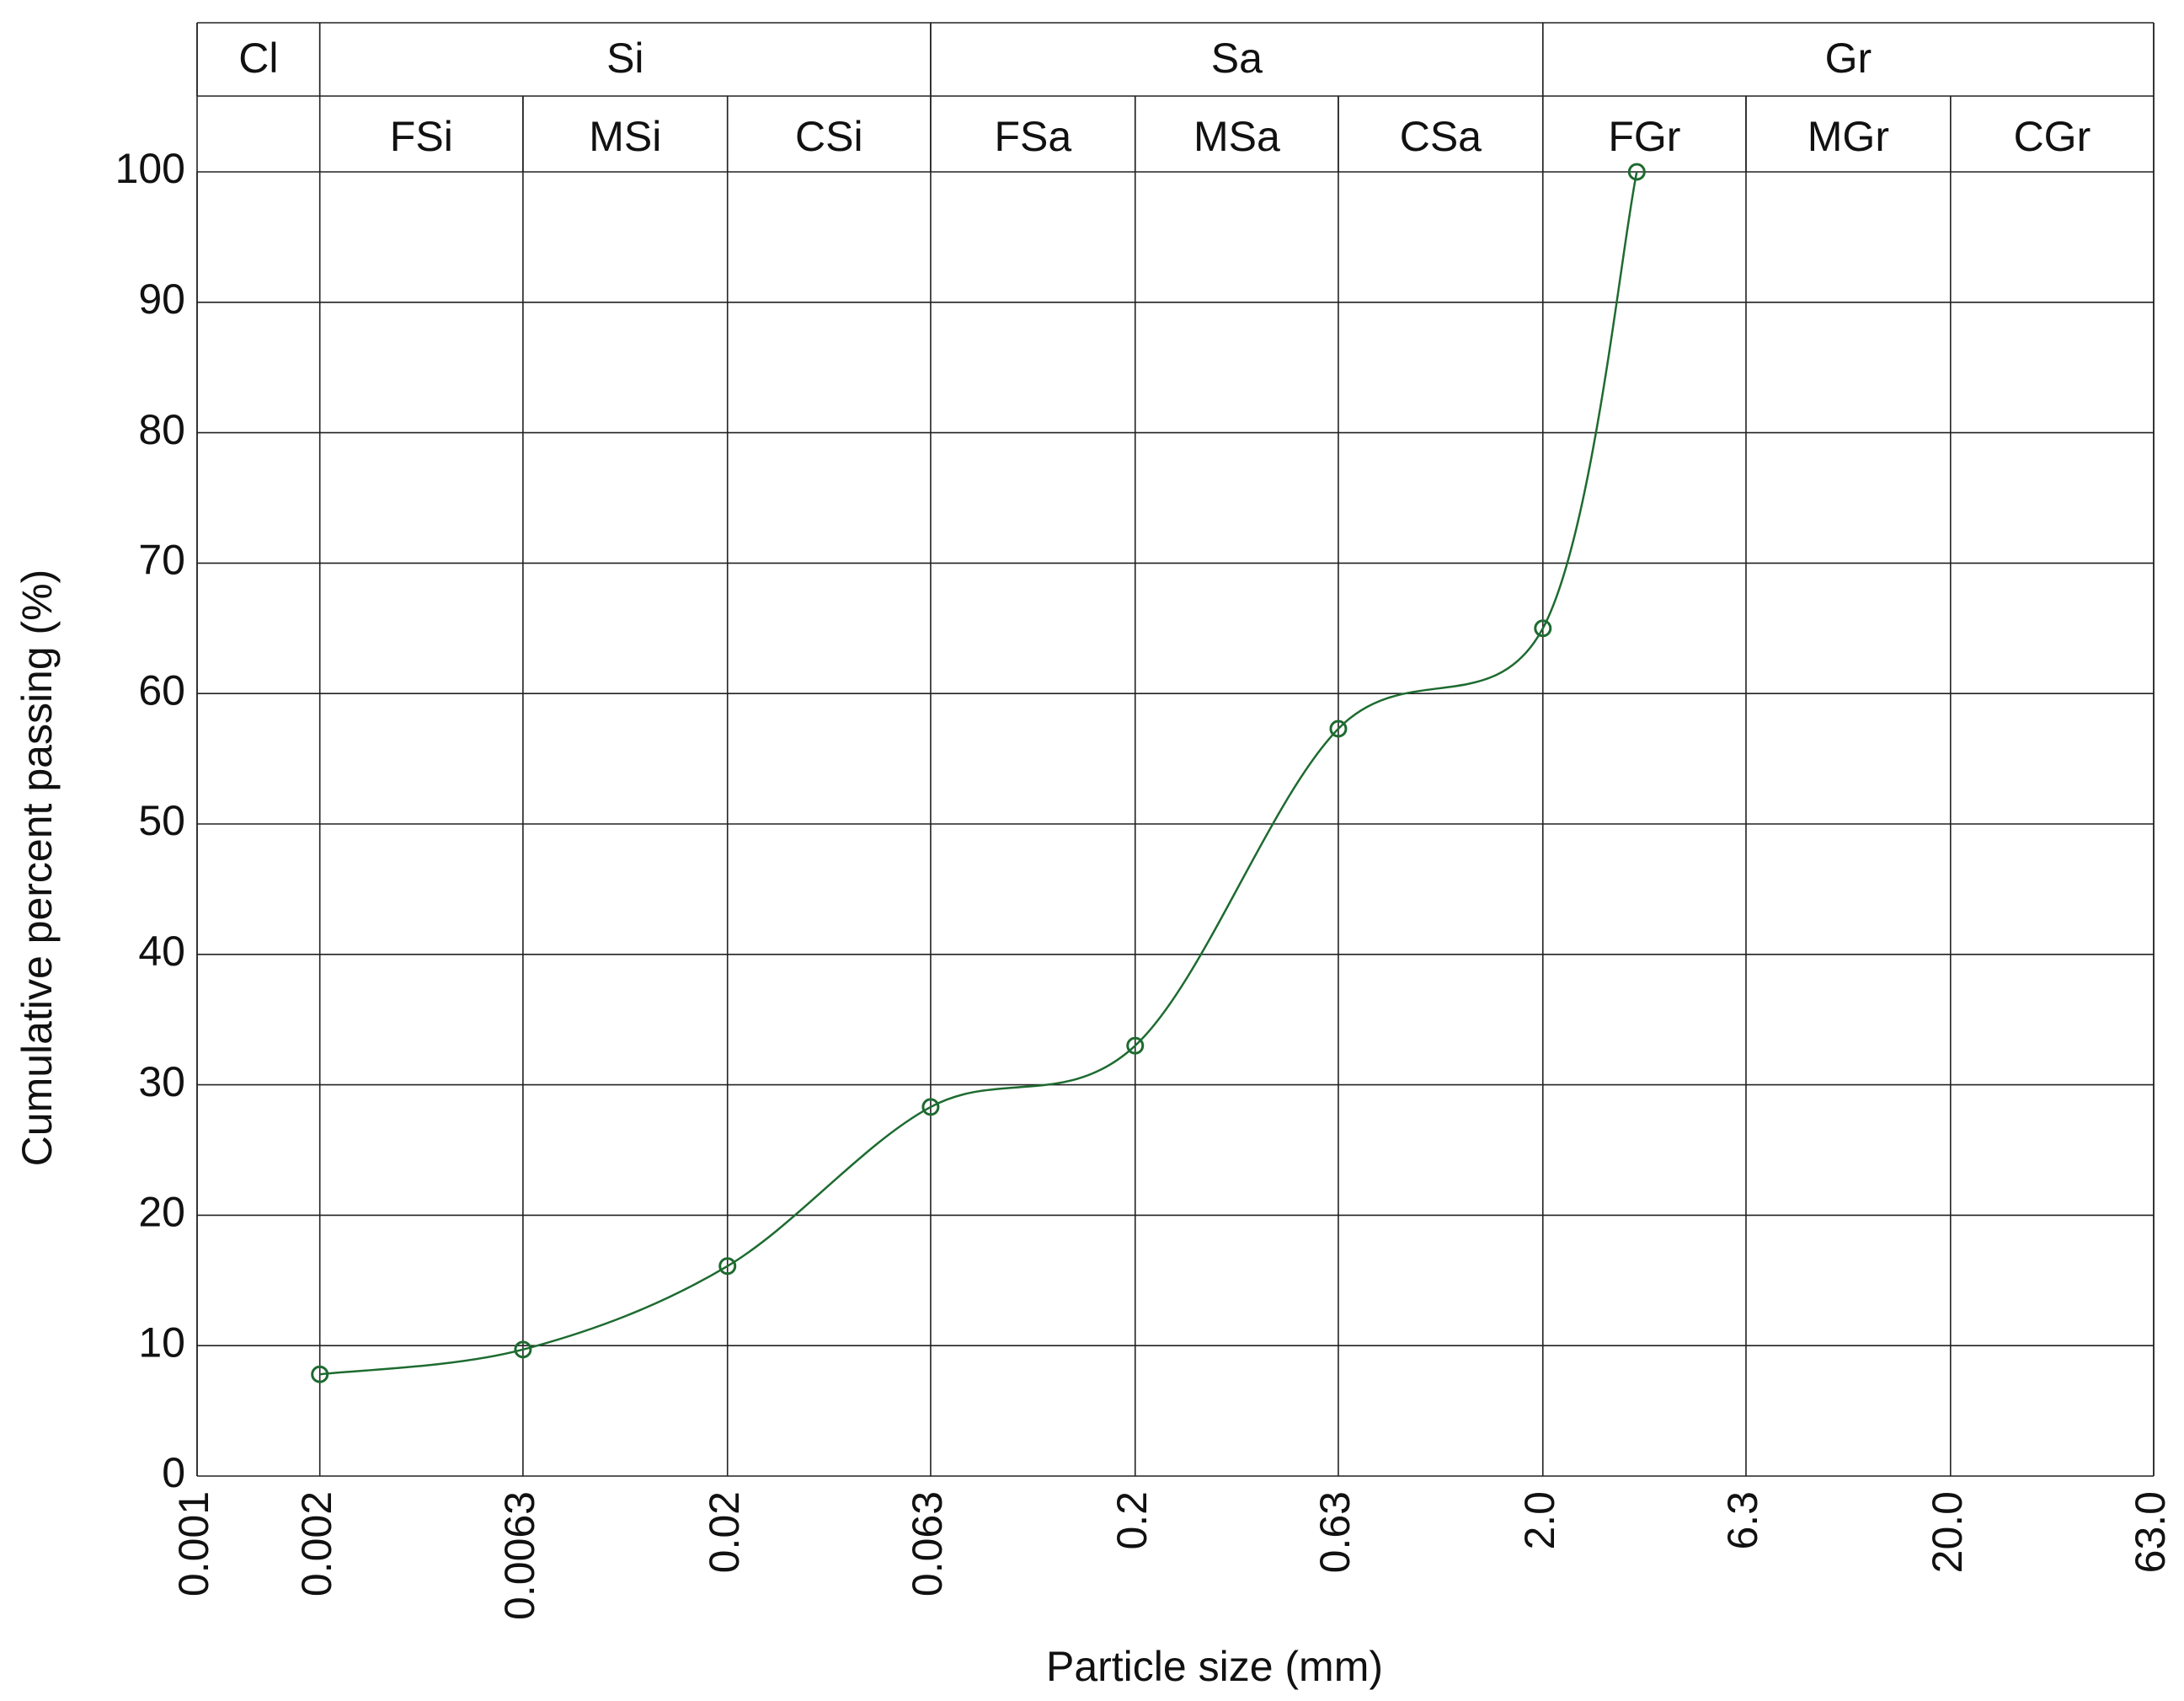  I want to click on y-tick-label: 80, so click(161, 429).